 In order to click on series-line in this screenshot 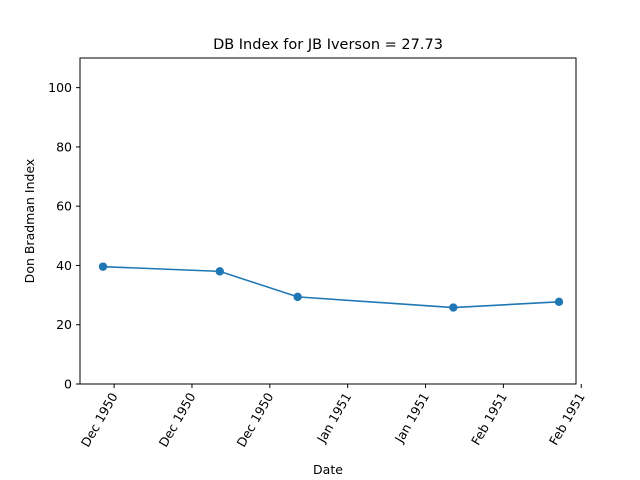, I will do `click(331, 287)`.